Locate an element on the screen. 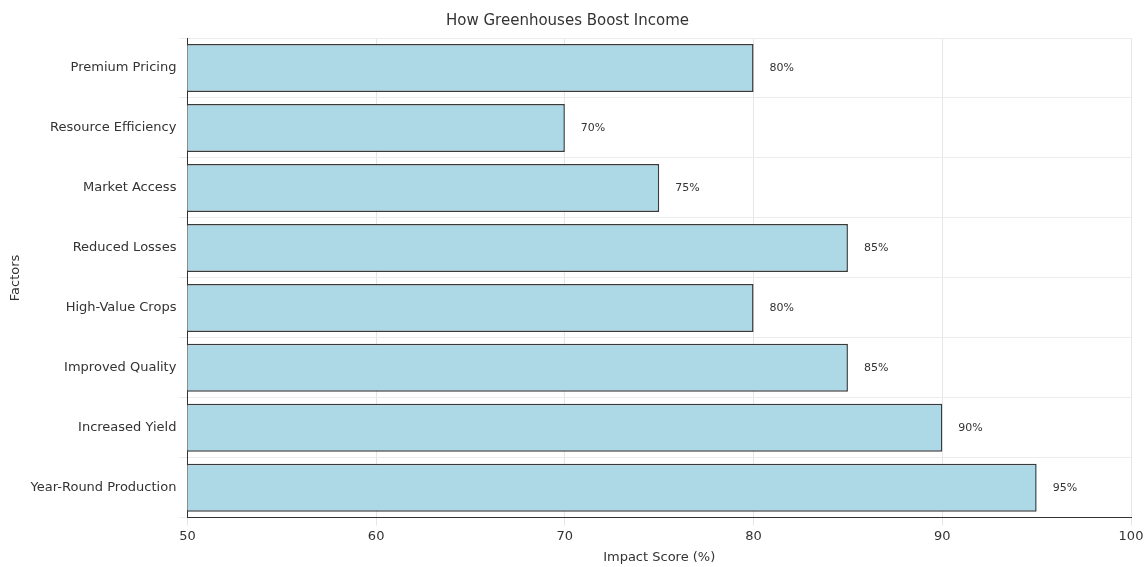 Image resolution: width=1147 pixels, height=567 pixels. y-tick-label: Improved Quality is located at coordinates (120, 367).